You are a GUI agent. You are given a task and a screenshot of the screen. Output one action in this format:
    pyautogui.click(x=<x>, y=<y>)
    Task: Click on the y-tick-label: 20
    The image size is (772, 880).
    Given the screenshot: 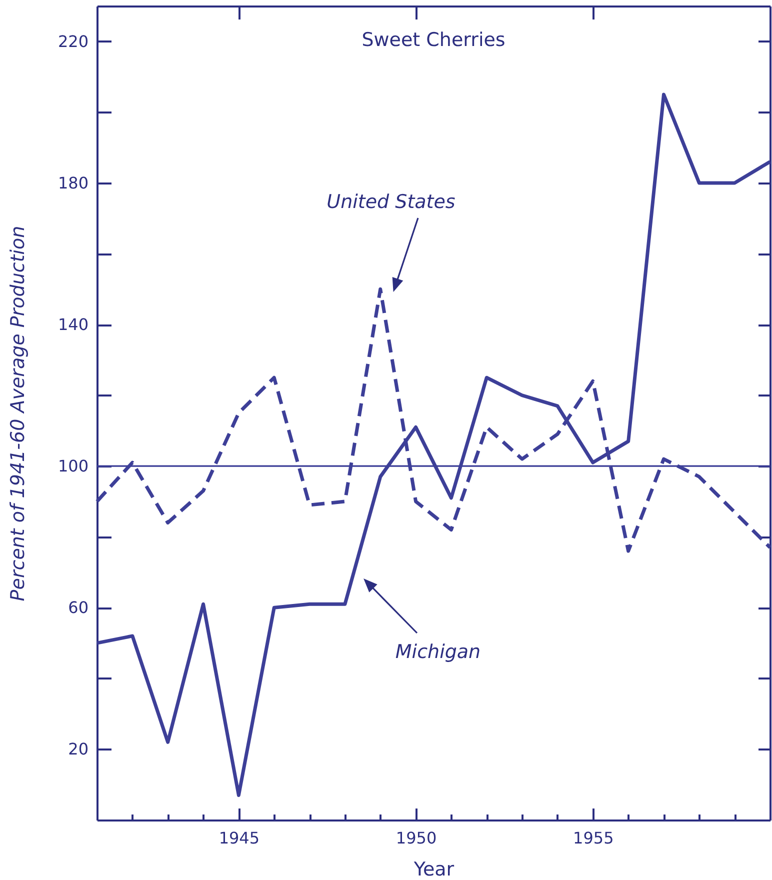 What is the action you would take?
    pyautogui.click(x=78, y=749)
    